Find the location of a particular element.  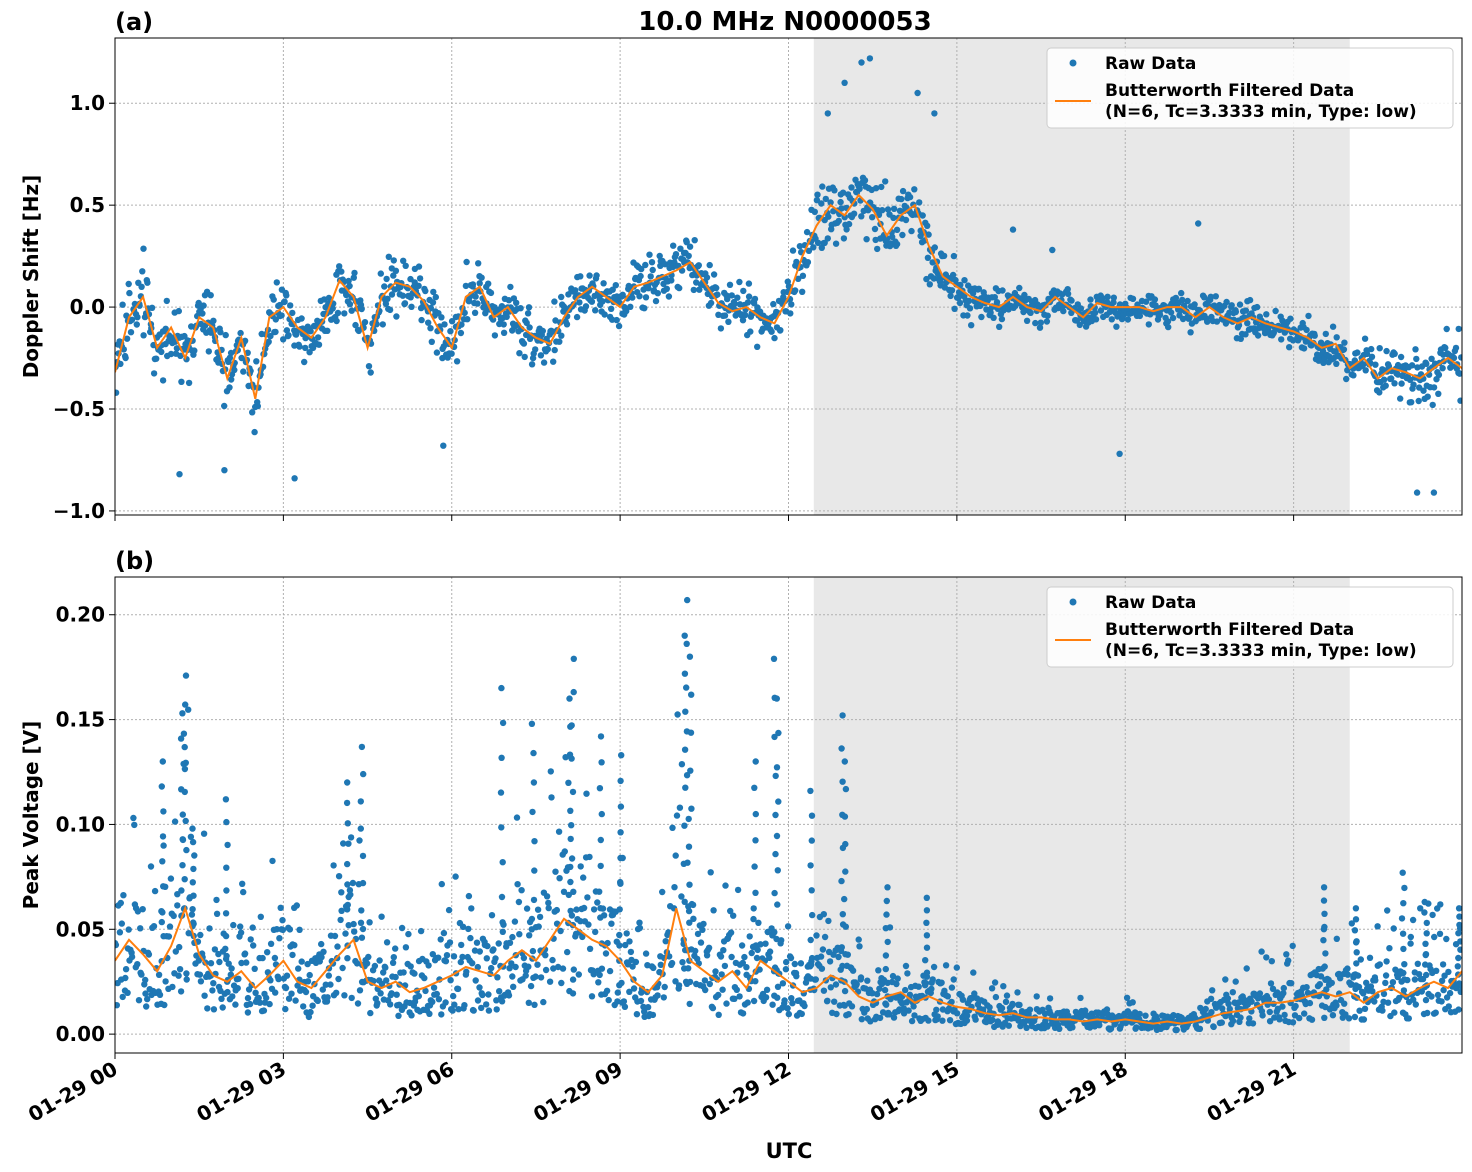

panel-label: (a) is located at coordinates (134, 22).